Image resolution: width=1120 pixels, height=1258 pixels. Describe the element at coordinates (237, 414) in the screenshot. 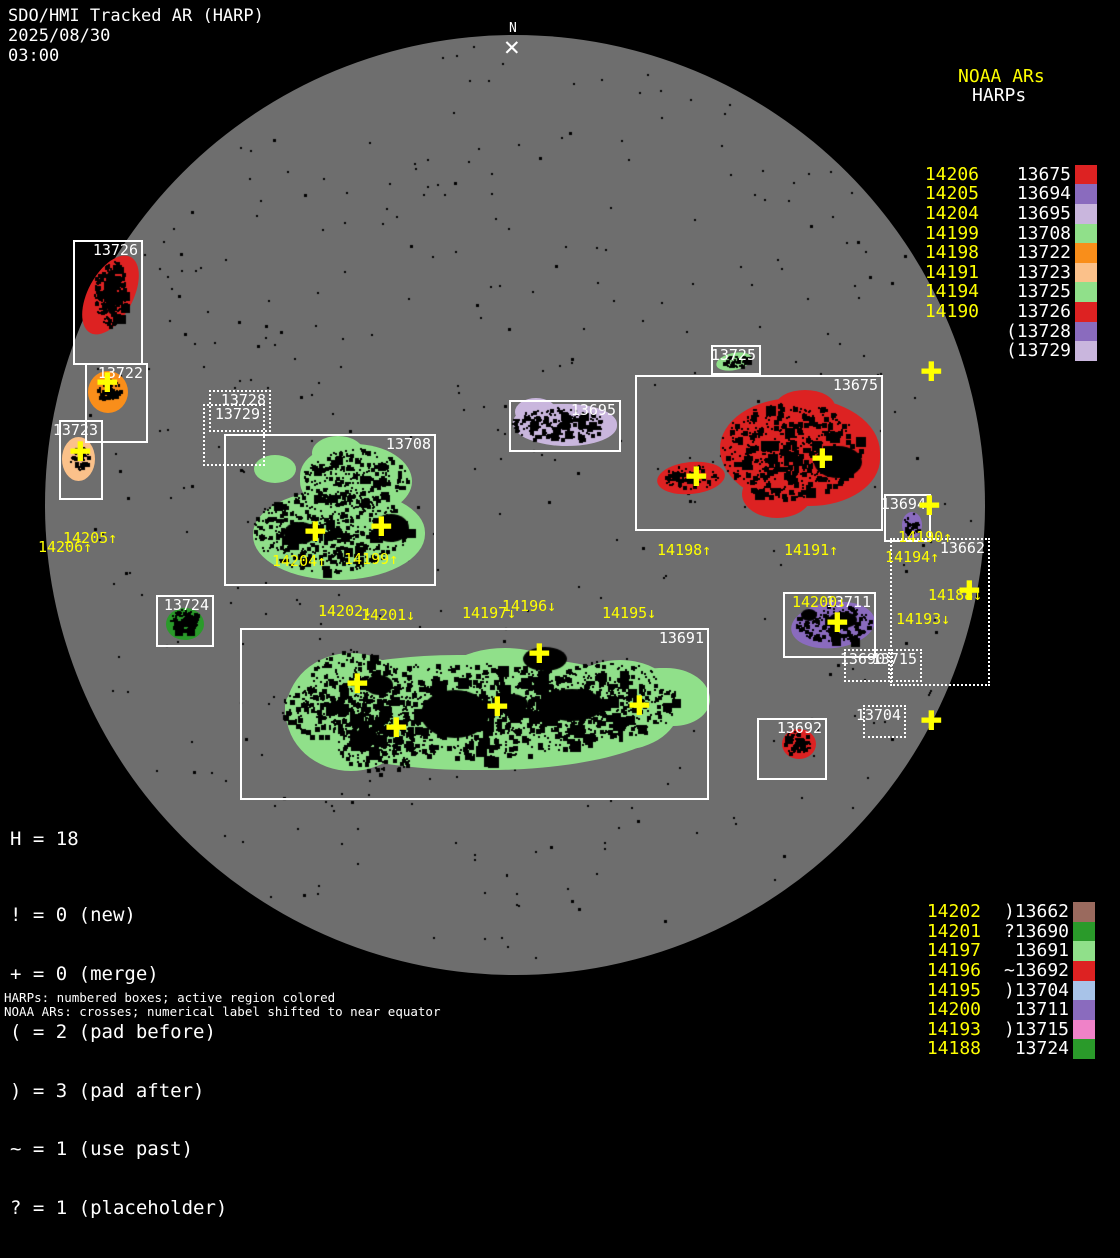

I see `harp-label-13729: 13729` at that location.